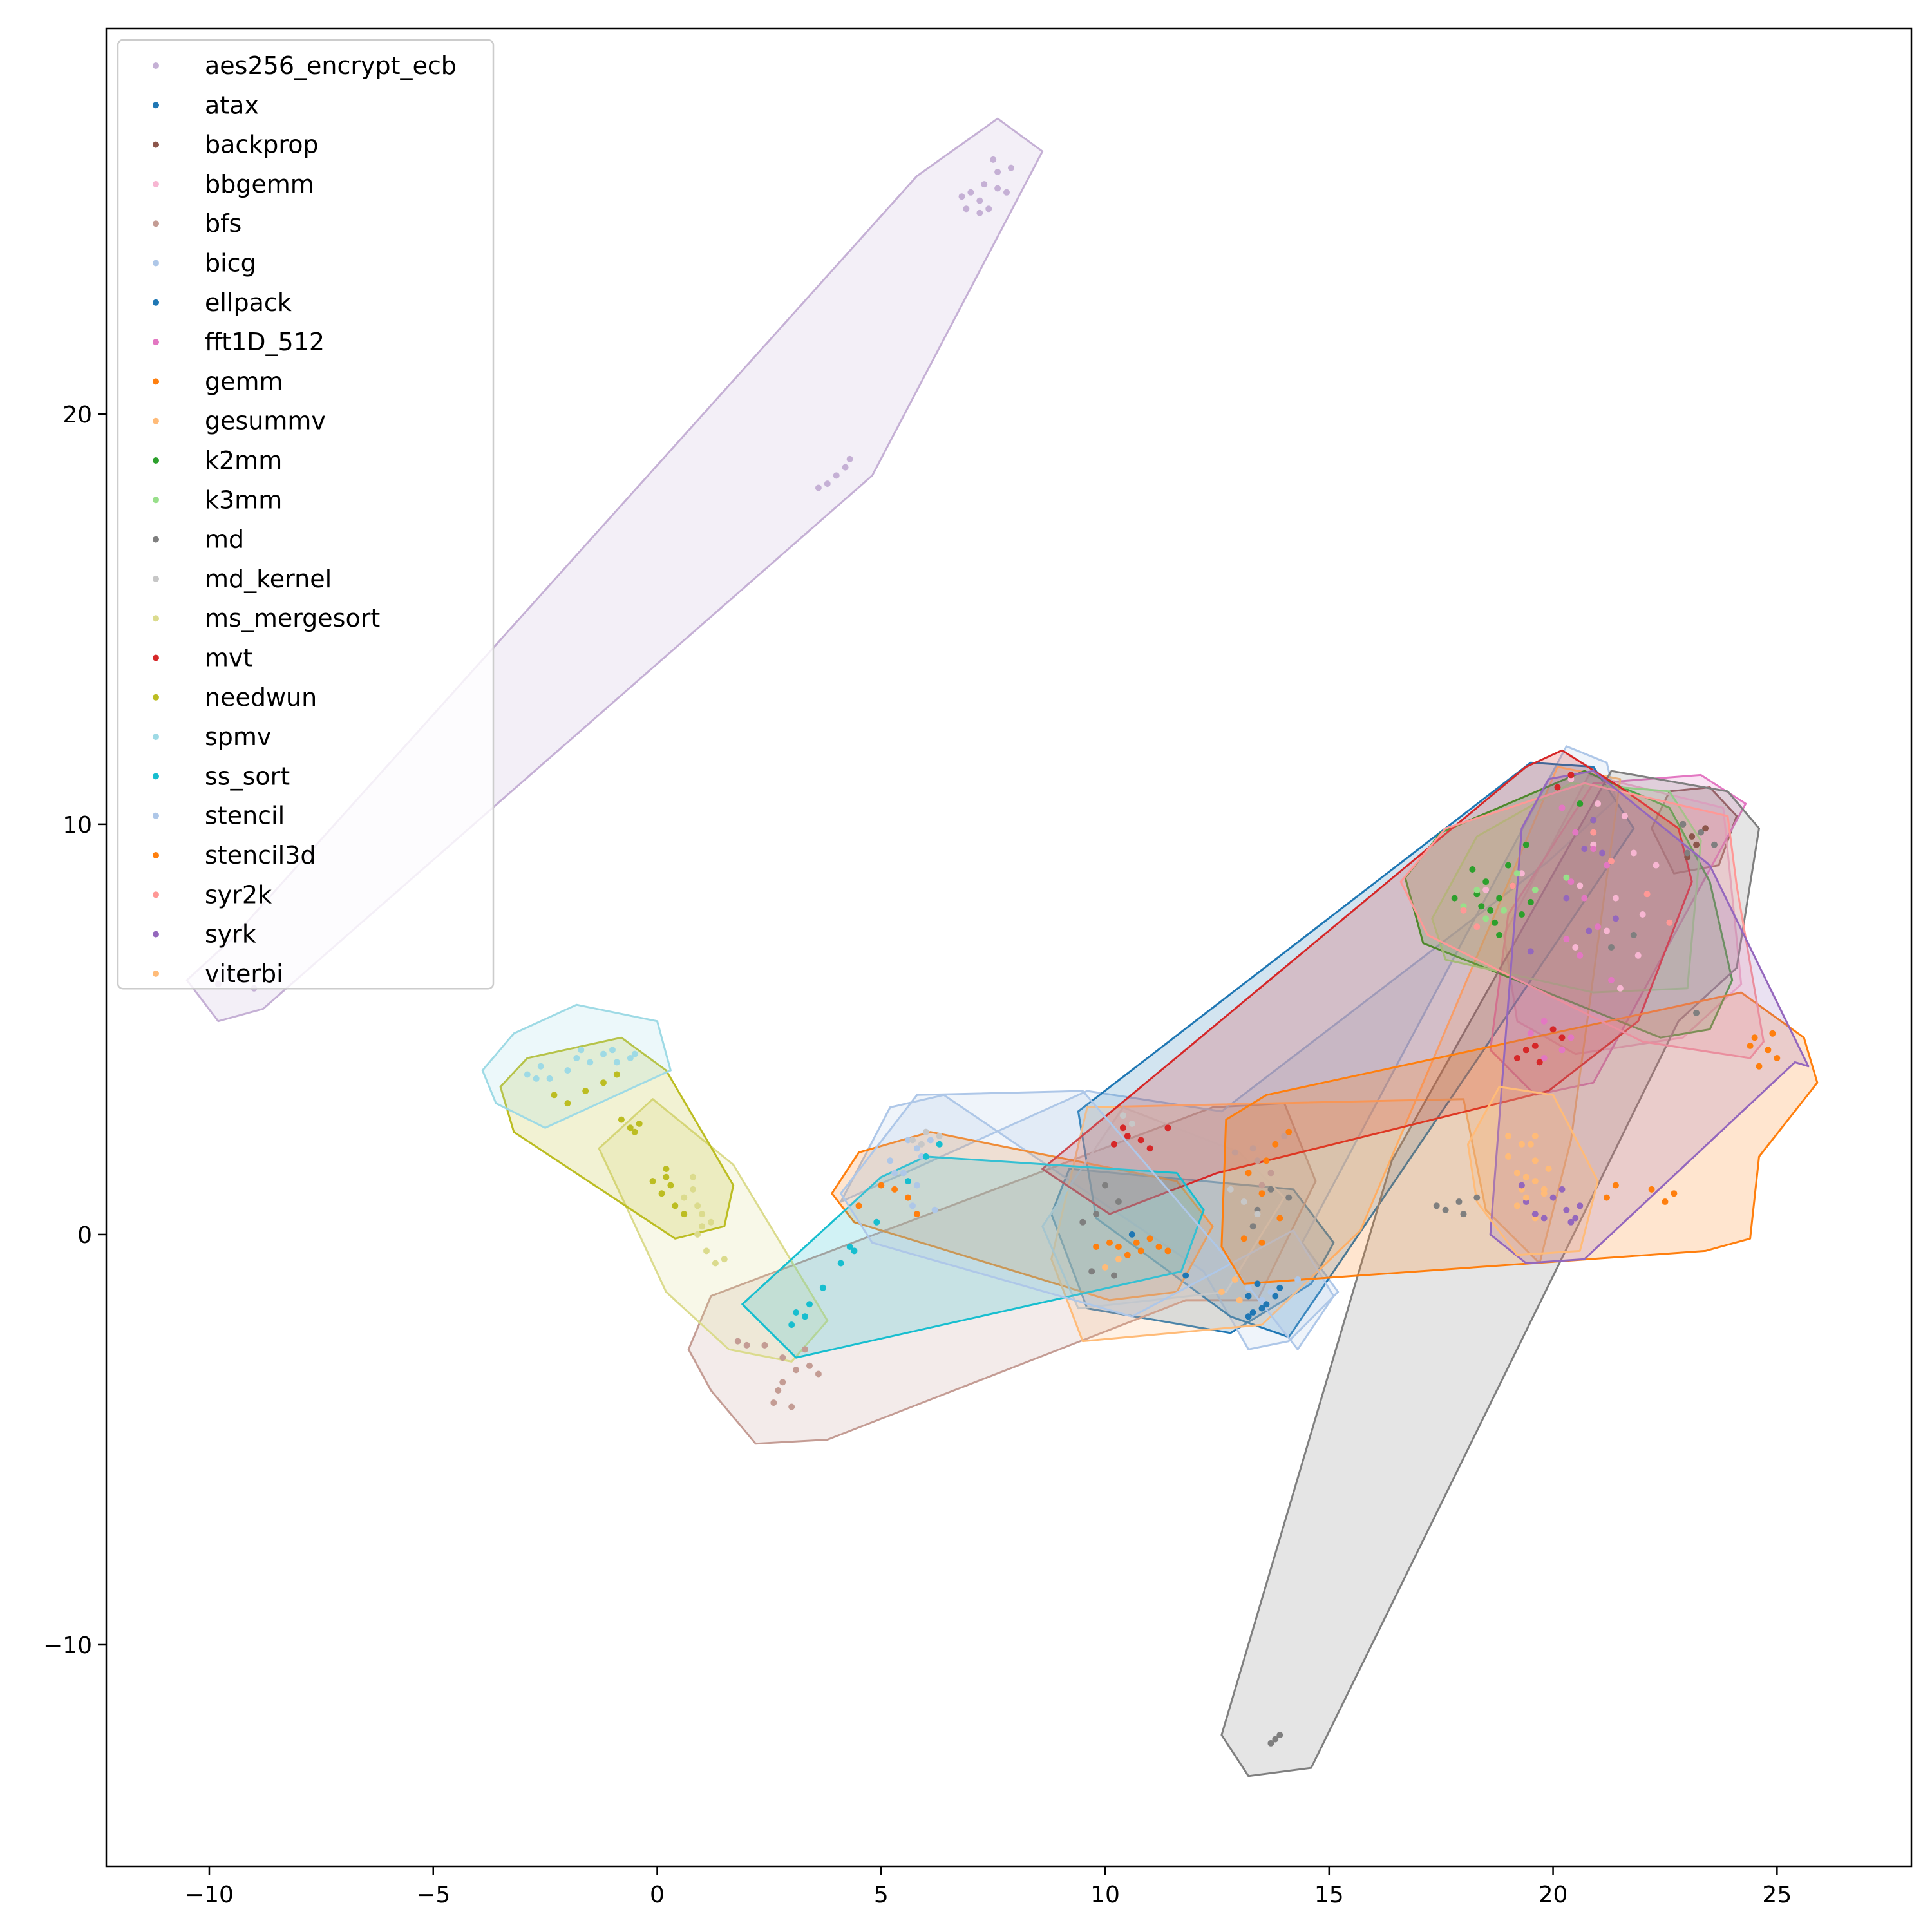  What do you see at coordinates (576, 1066) in the screenshot?
I see `hull-spmv` at bounding box center [576, 1066].